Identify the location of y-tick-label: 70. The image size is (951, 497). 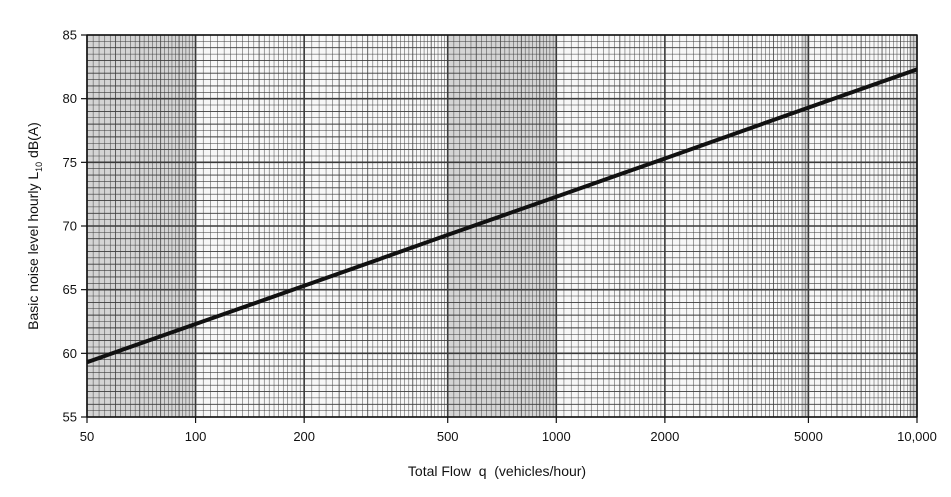
(70, 226).